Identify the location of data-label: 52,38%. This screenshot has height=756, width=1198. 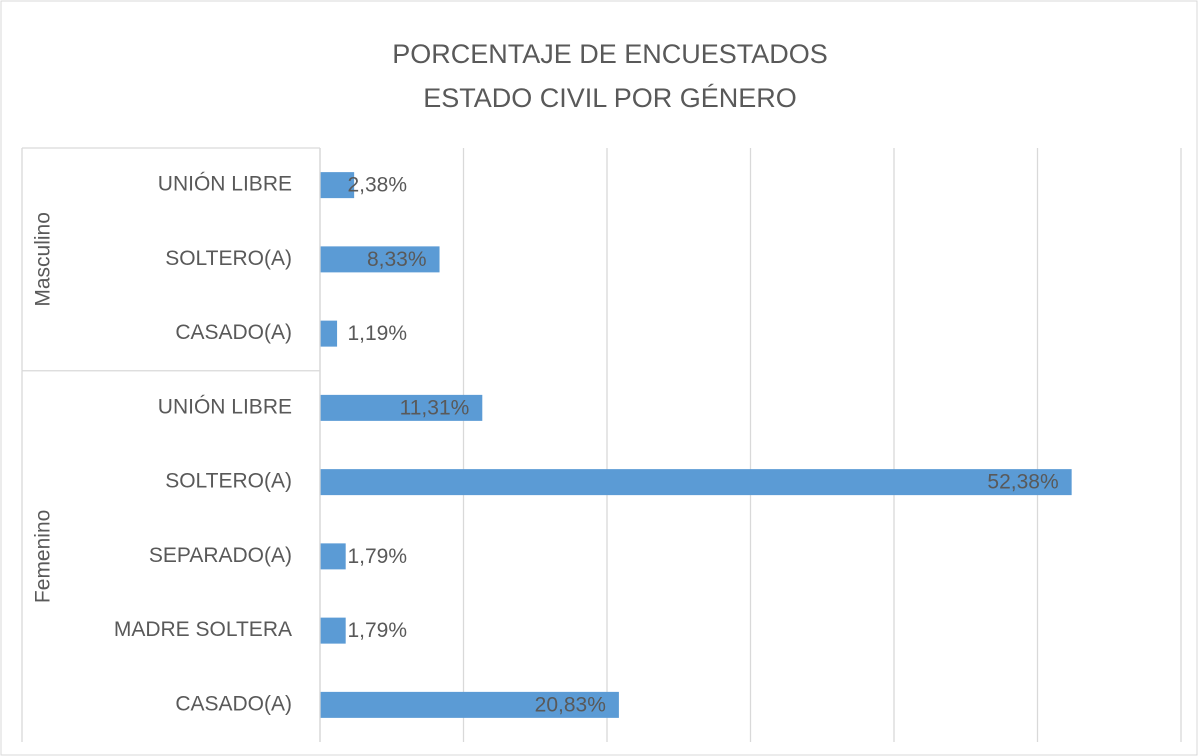
(1022, 482).